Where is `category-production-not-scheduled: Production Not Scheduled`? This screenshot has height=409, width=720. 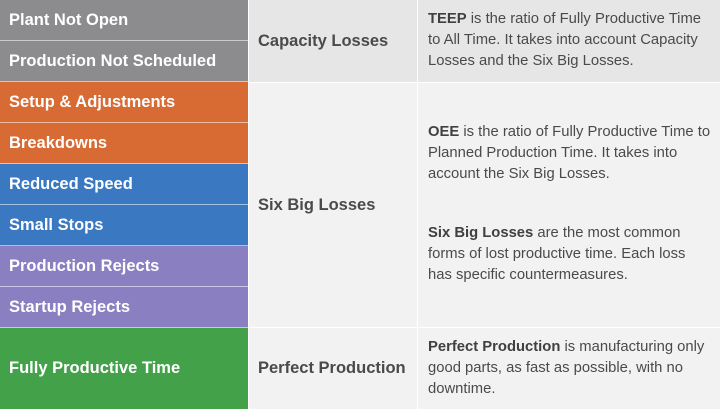
category-production-not-scheduled: Production Not Scheduled is located at coordinates (124, 61).